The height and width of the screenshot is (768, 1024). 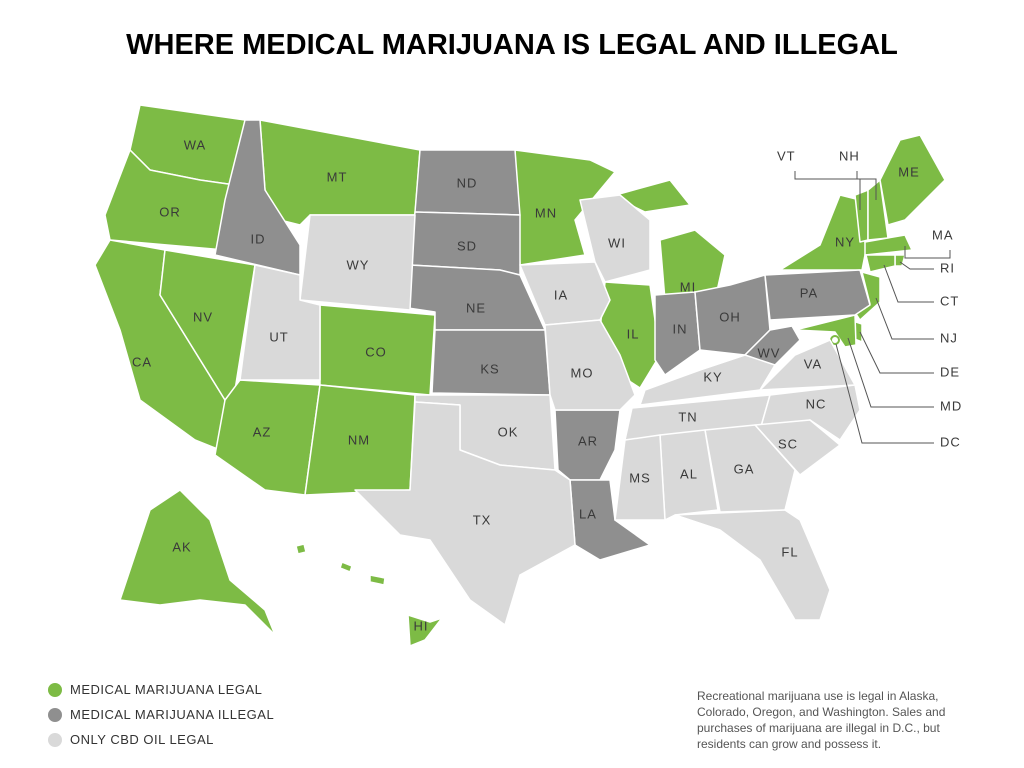 I want to click on state-label: MI, so click(x=688, y=286).